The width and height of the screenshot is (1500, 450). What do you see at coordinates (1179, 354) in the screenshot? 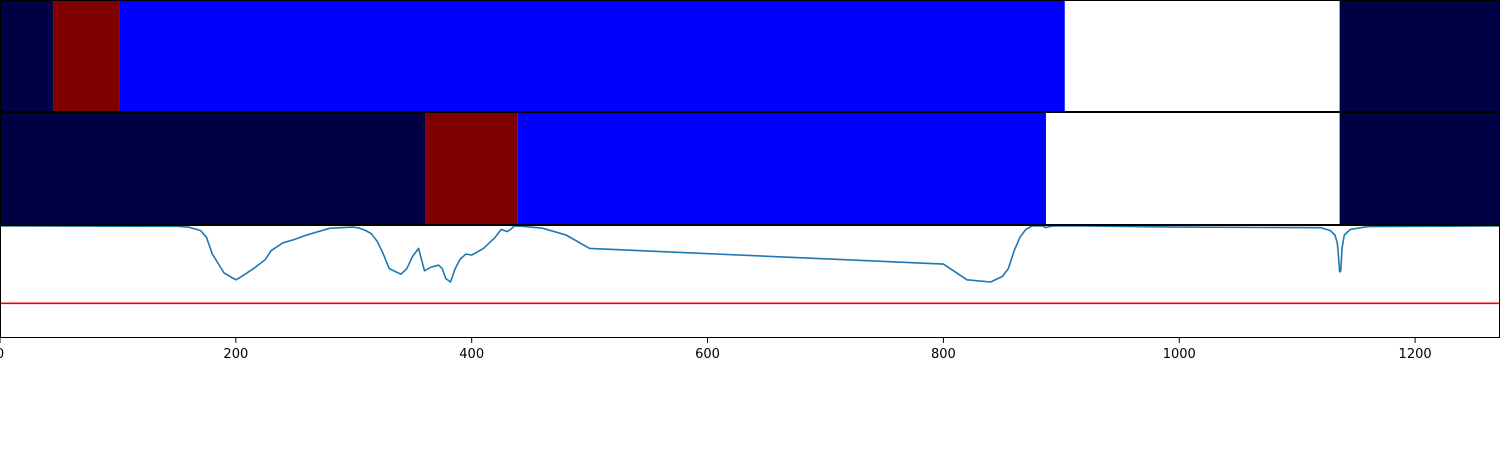
I see `x-tick-label-1000: 1000` at bounding box center [1179, 354].